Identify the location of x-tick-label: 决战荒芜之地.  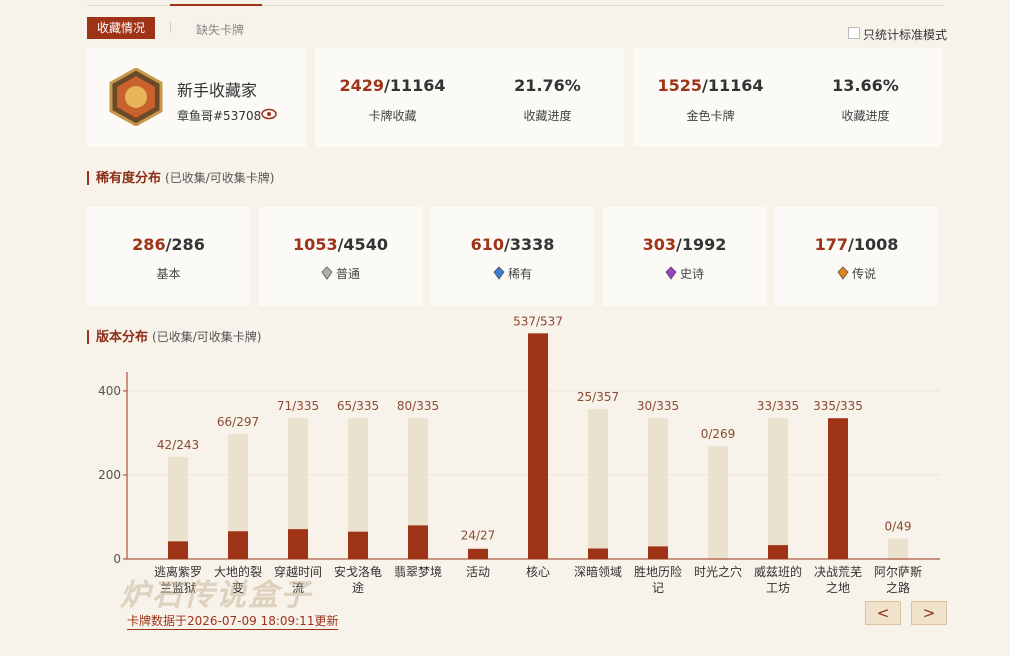
(837, 580).